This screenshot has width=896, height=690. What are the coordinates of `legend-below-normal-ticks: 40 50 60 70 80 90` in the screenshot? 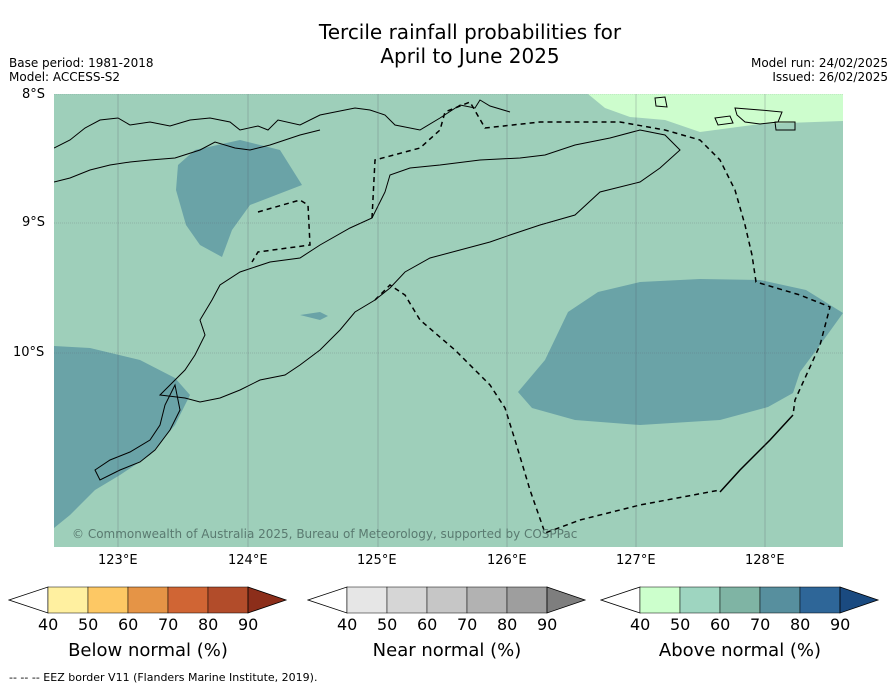 It's located at (149, 625).